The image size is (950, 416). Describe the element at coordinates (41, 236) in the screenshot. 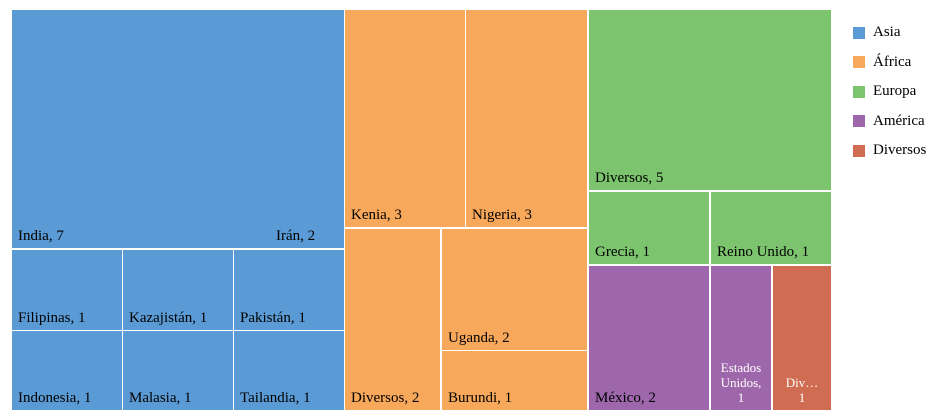

I see `tile-label: India, 7` at that location.